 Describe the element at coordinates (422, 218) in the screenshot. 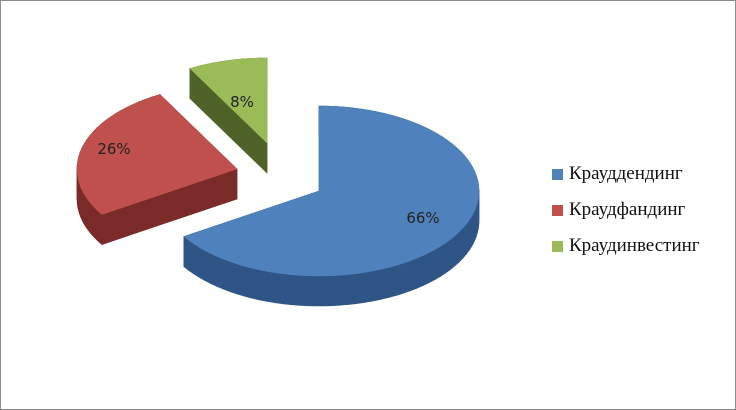

I see `data-label: 66%` at that location.